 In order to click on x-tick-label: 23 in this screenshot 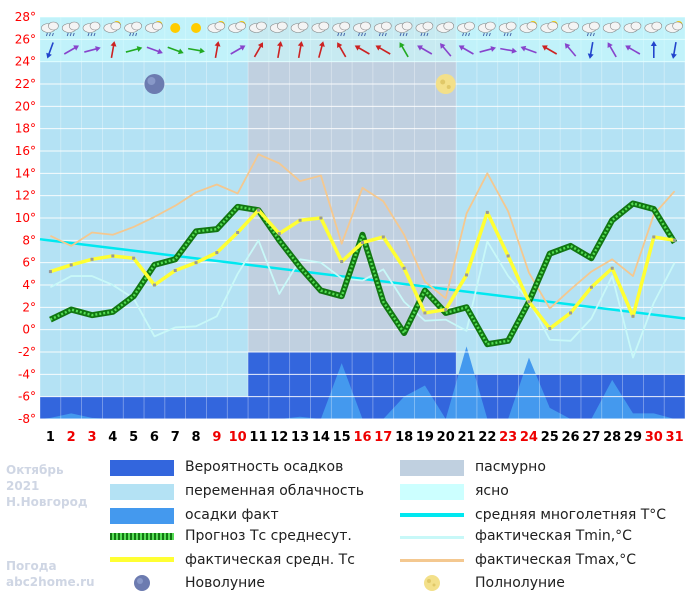, I will do `click(508, 437)`.